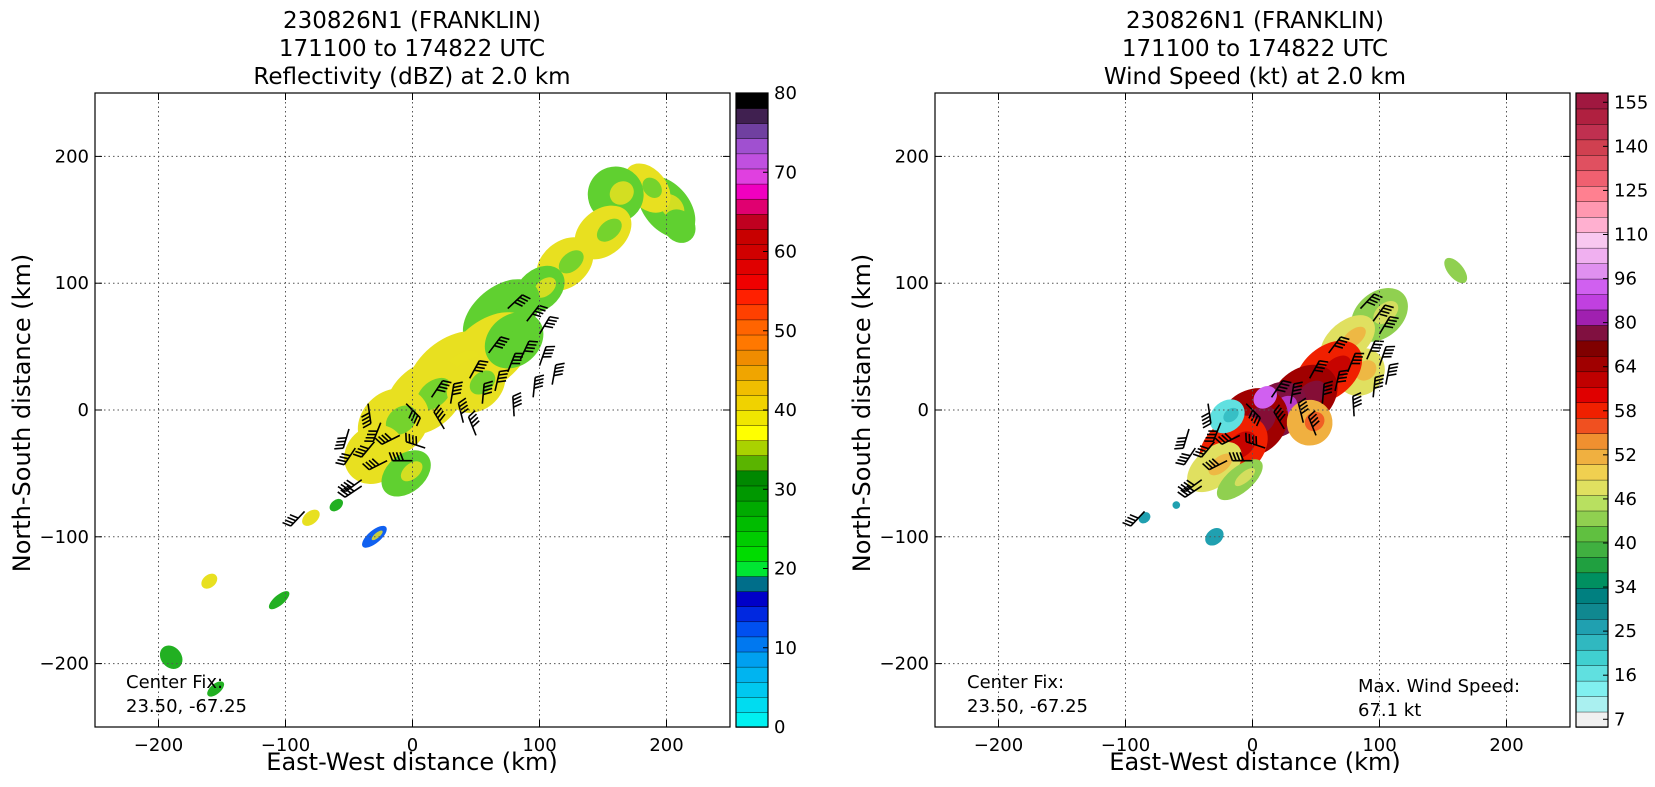 Image resolution: width=1655 pixels, height=787 pixels. I want to click on y-tick-label: 100, so click(72, 283).